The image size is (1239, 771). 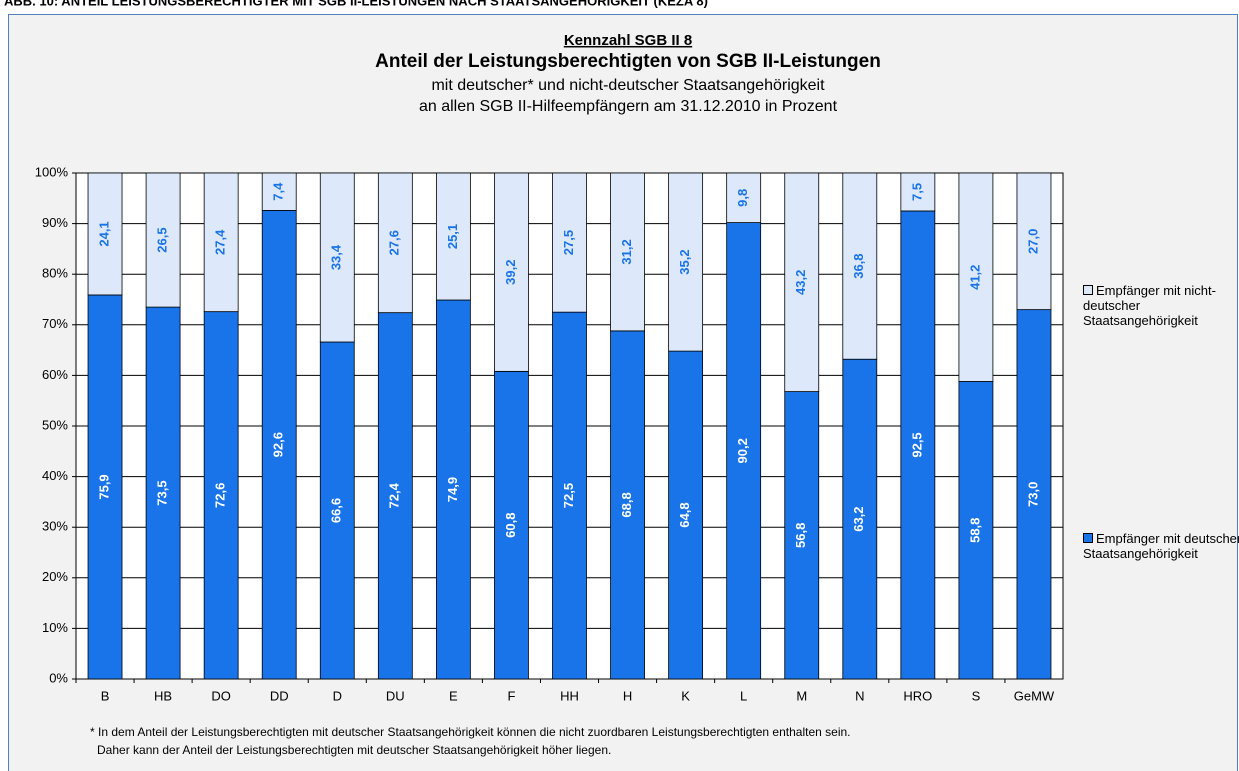 What do you see at coordinates (337, 695) in the screenshot?
I see `x-tick-label: D` at bounding box center [337, 695].